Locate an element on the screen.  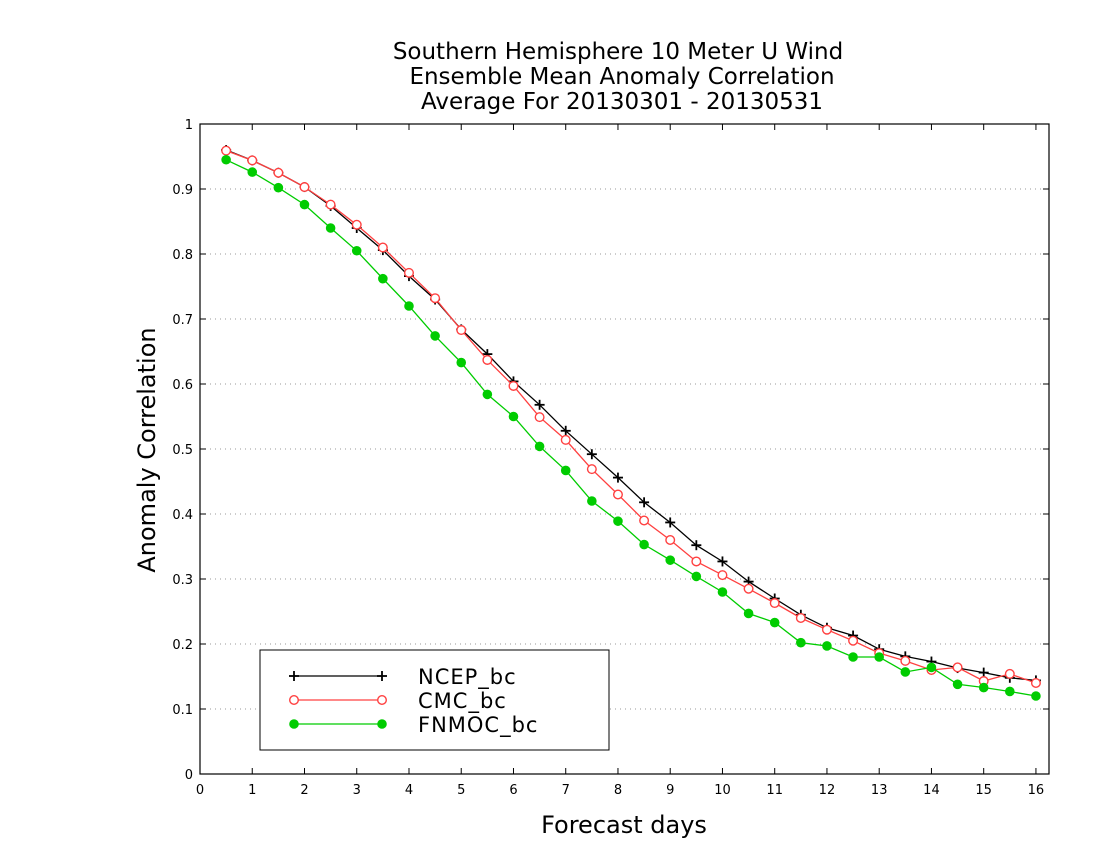
x-tick-label: 13 is located at coordinates (879, 790).